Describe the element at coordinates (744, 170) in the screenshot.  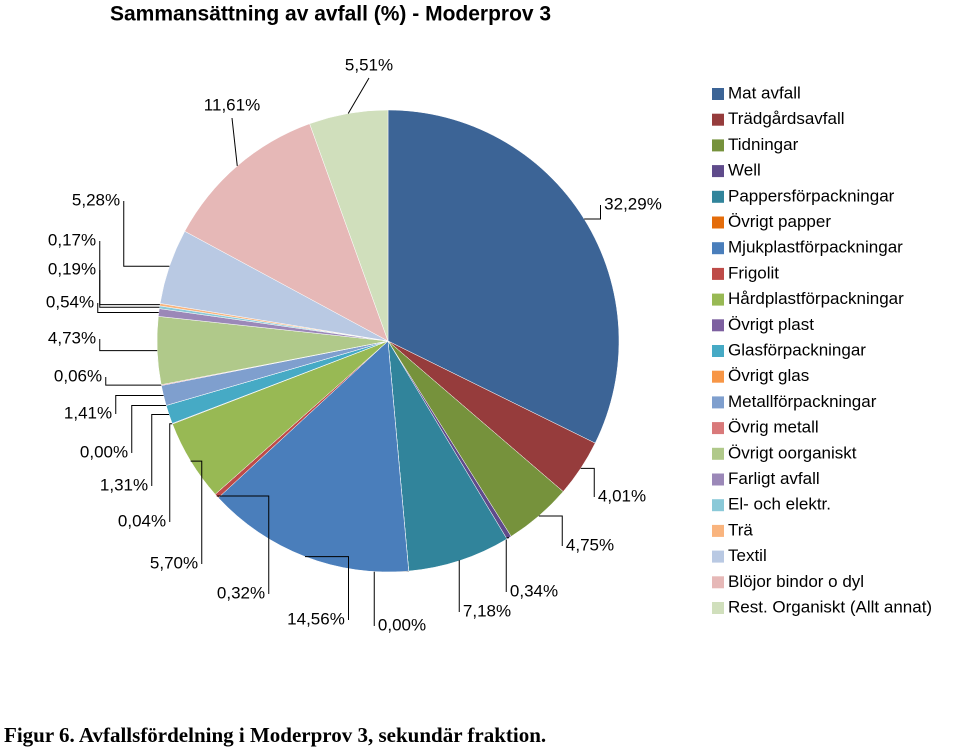
I see `legend-label: Well` at that location.